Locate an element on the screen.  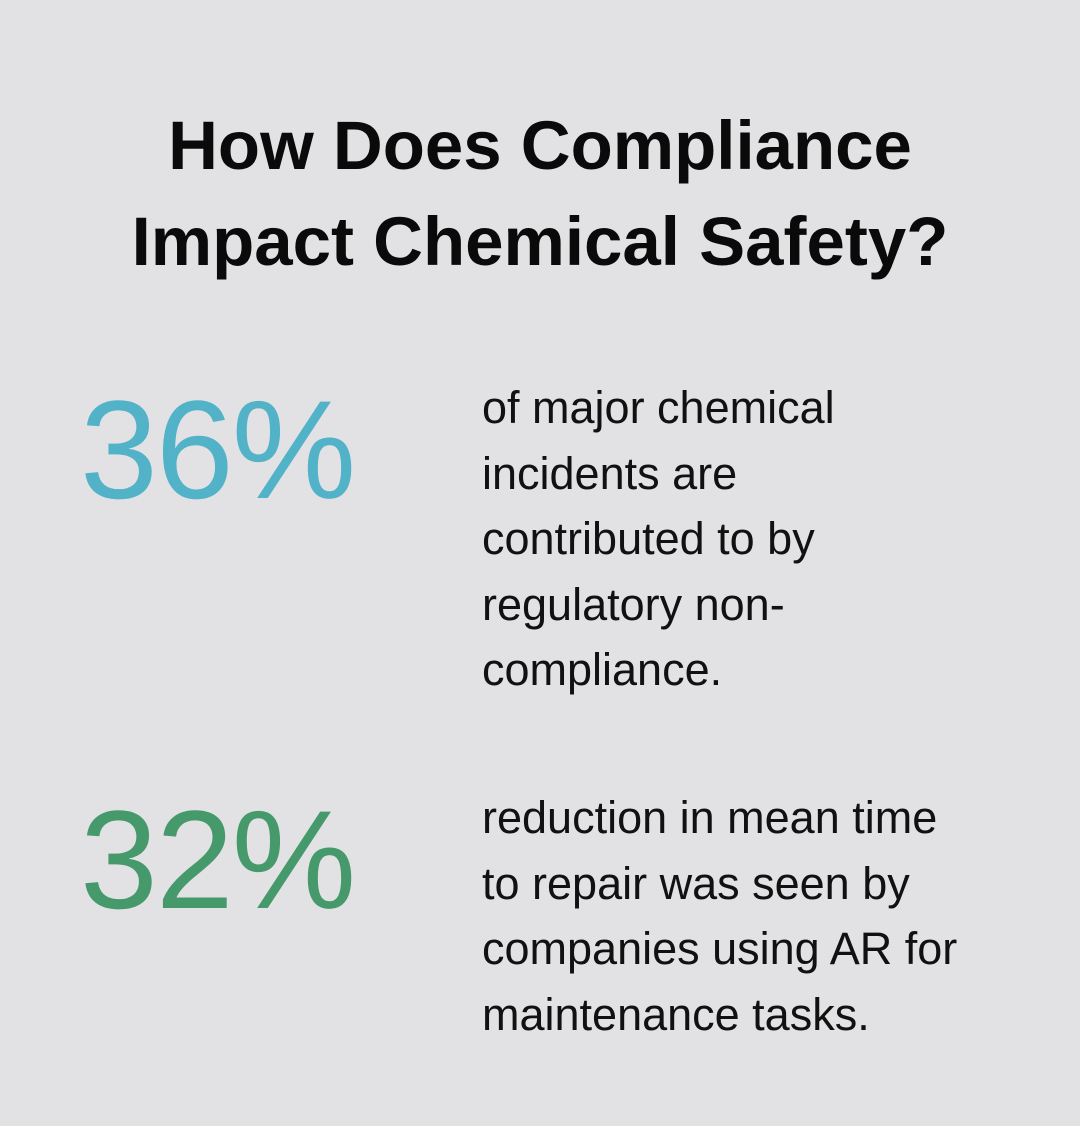
stat-description-line: reduction in mean time is located at coordinates (710, 817).